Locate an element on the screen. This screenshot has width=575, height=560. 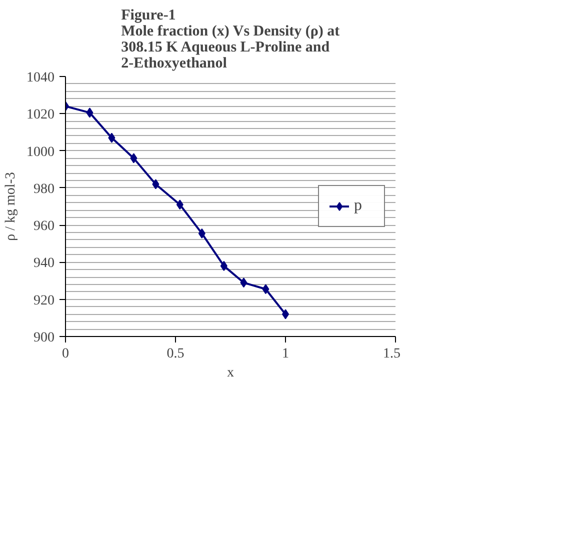
x-tick-label: 1 is located at coordinates (285, 354).